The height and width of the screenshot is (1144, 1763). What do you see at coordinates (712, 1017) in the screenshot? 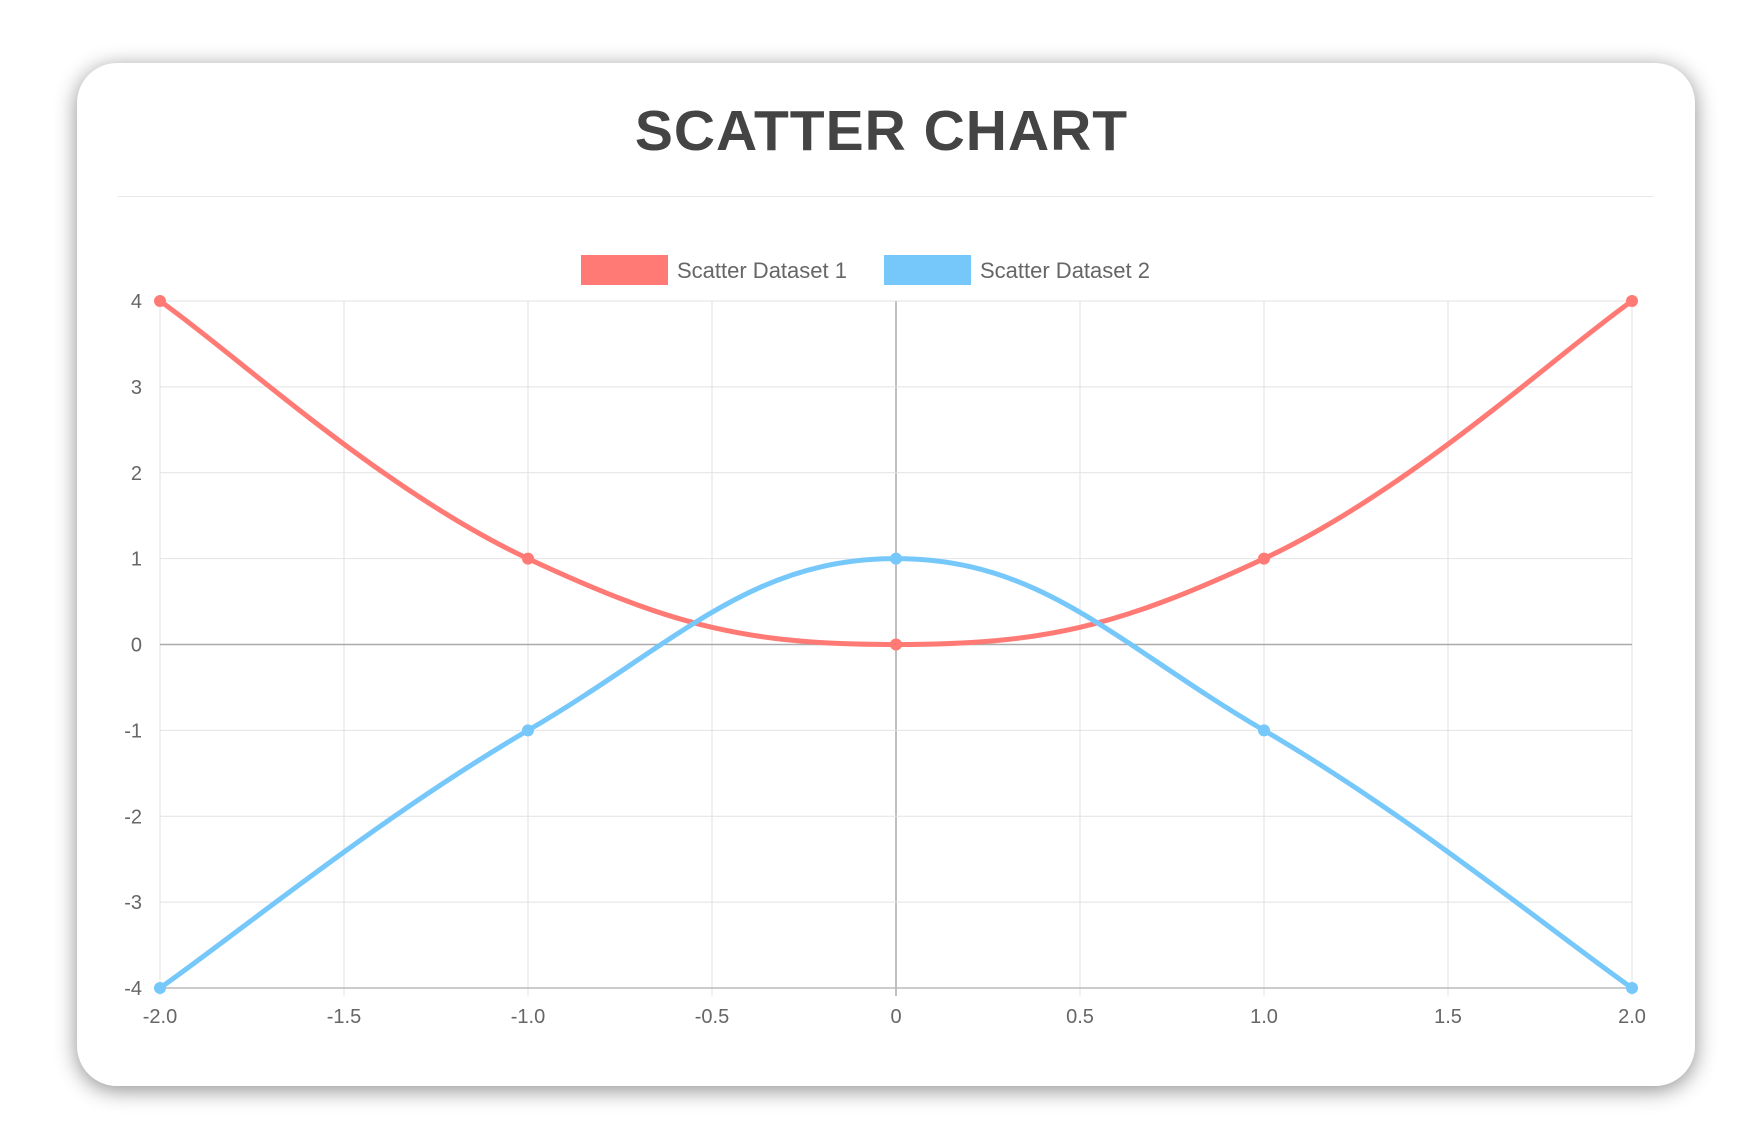
I see `x-tick-label: -0.5` at bounding box center [712, 1017].